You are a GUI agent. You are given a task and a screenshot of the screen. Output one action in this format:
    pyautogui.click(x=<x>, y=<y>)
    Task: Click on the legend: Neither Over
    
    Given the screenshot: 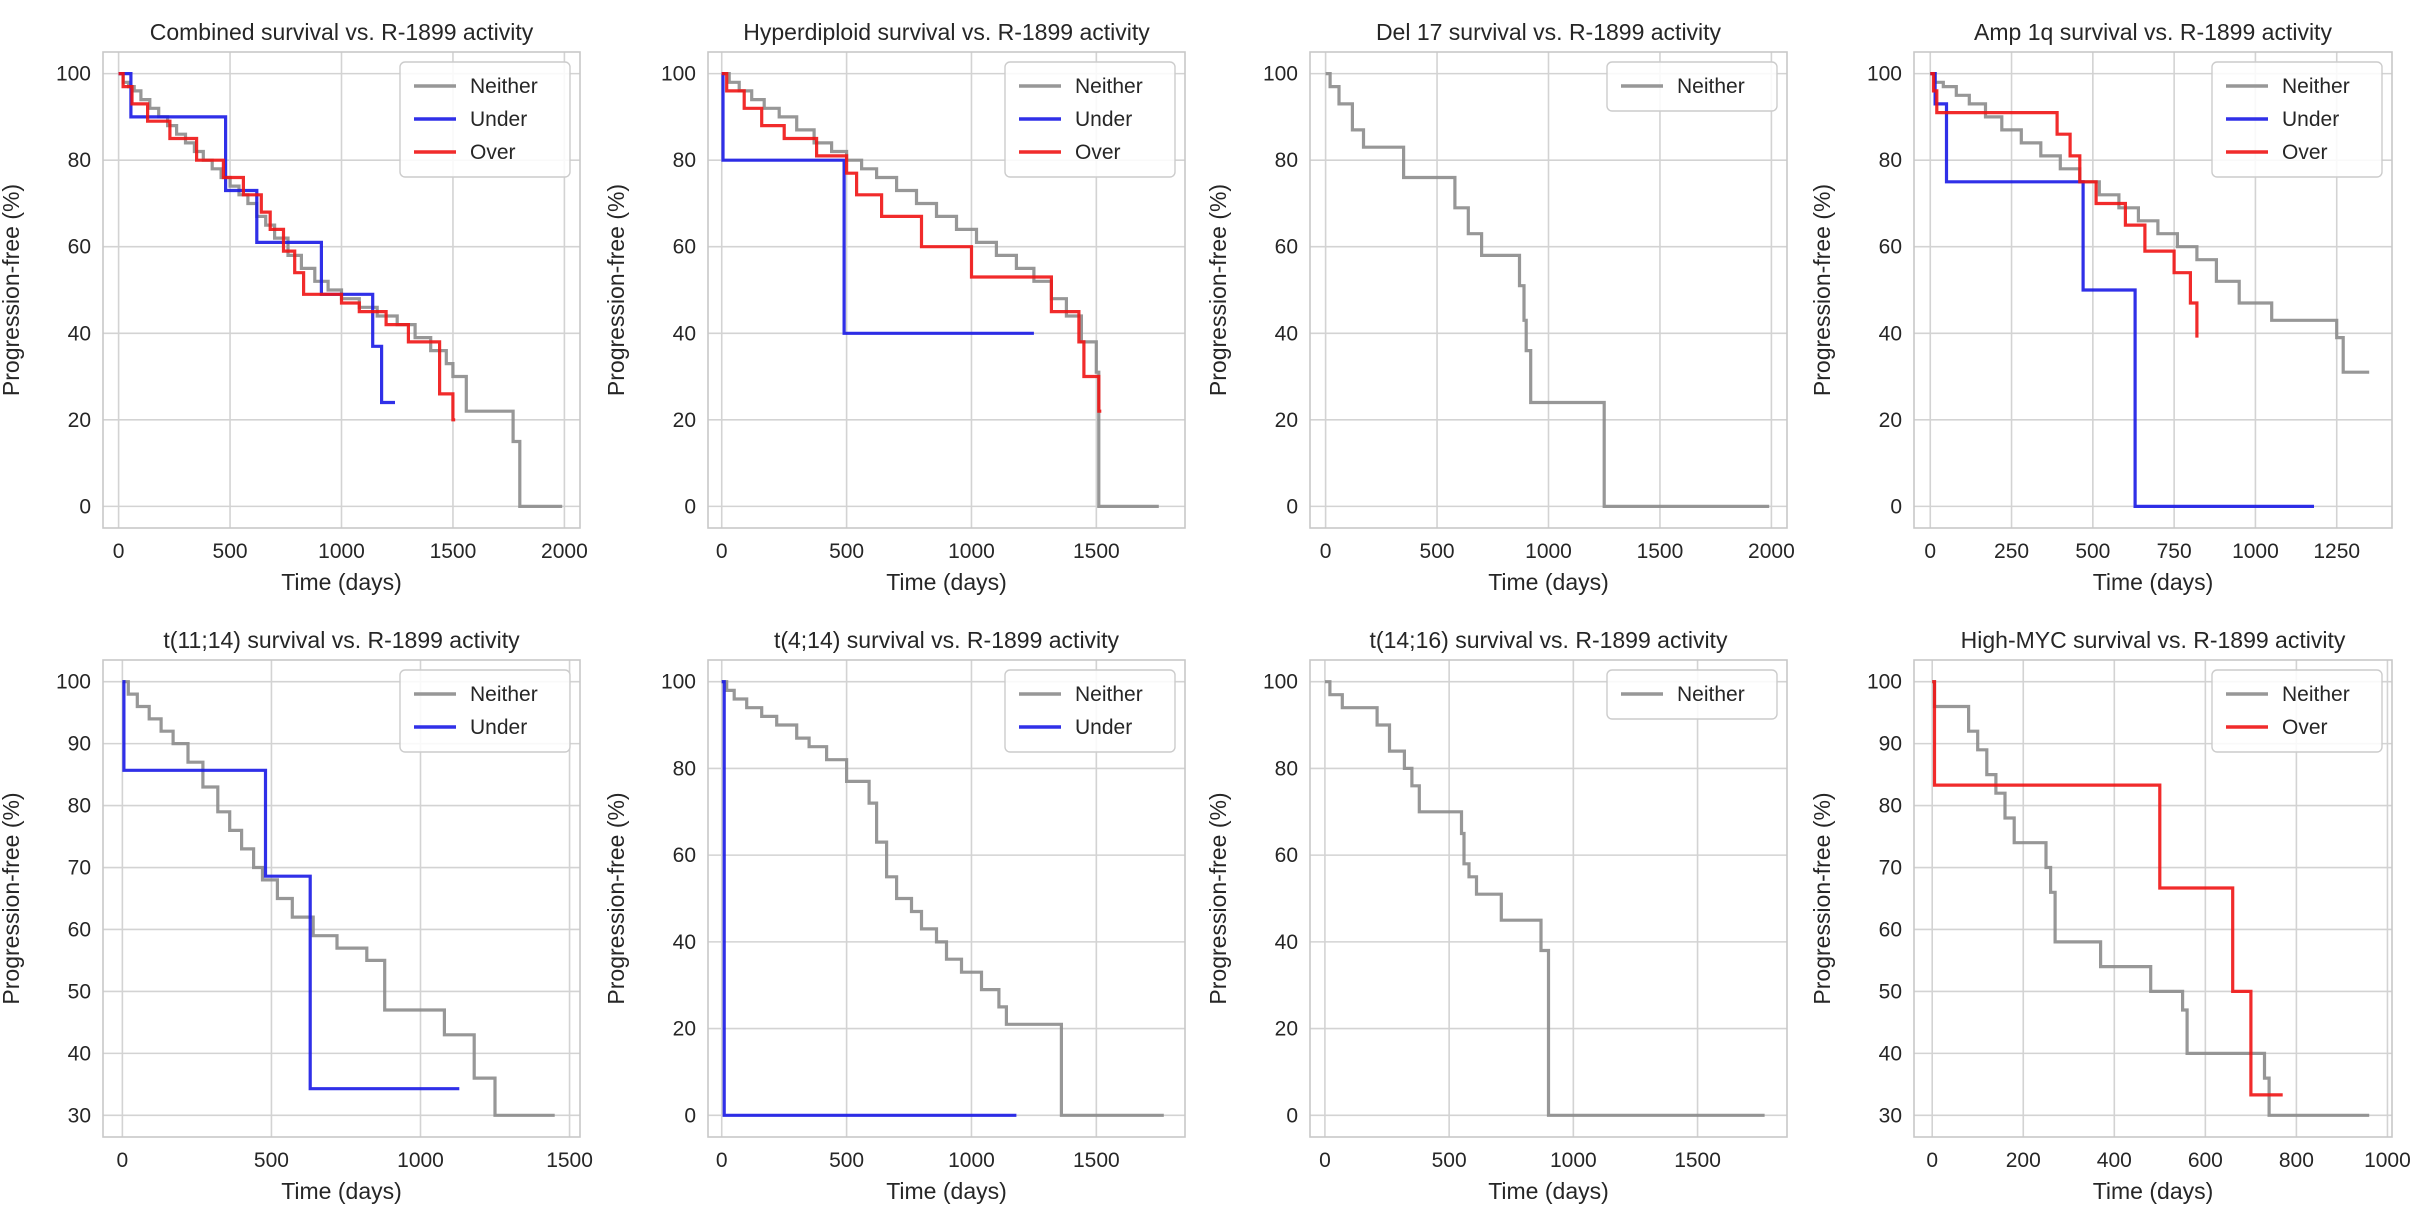 What is the action you would take?
    pyautogui.click(x=2297, y=711)
    